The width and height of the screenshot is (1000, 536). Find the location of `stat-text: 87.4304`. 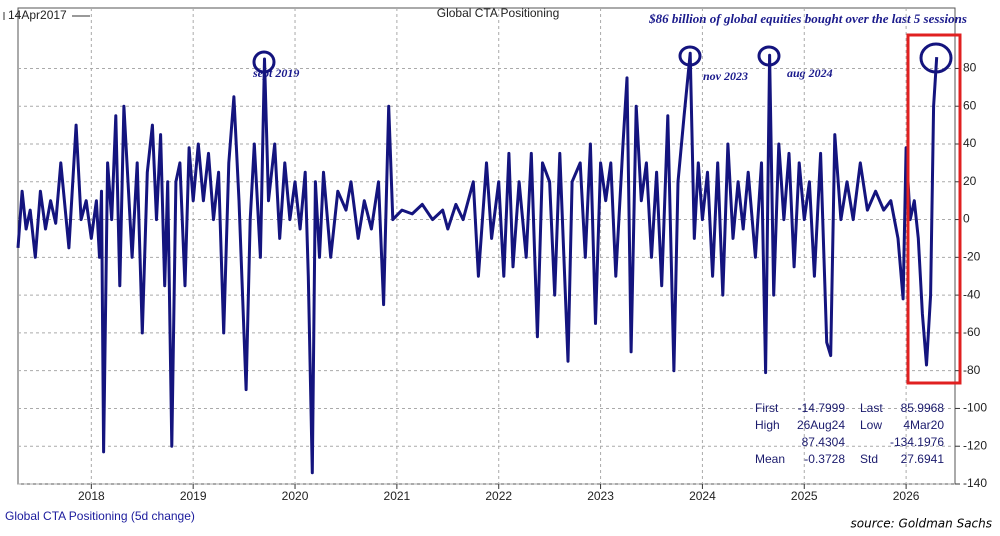

stat-text: 87.4304 is located at coordinates (824, 442).